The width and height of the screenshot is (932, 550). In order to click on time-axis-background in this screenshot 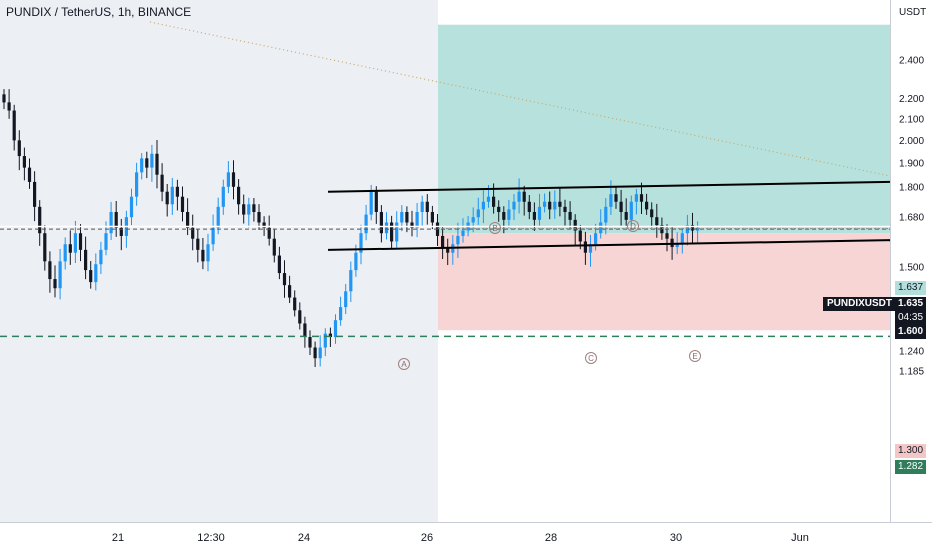, I will do `click(466, 536)`.